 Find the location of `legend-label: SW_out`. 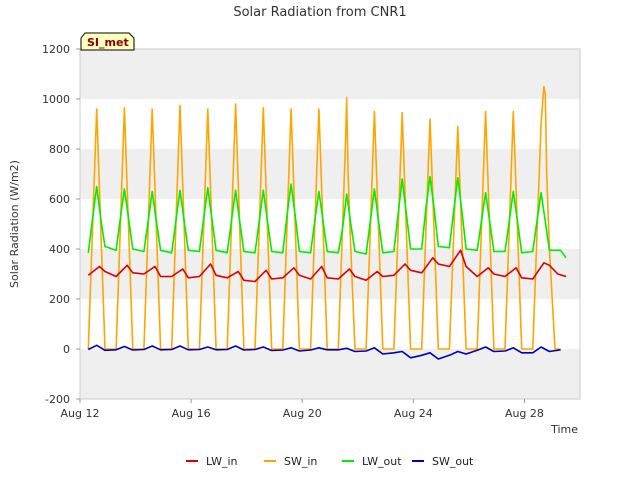

legend-label: SW_out is located at coordinates (453, 461).